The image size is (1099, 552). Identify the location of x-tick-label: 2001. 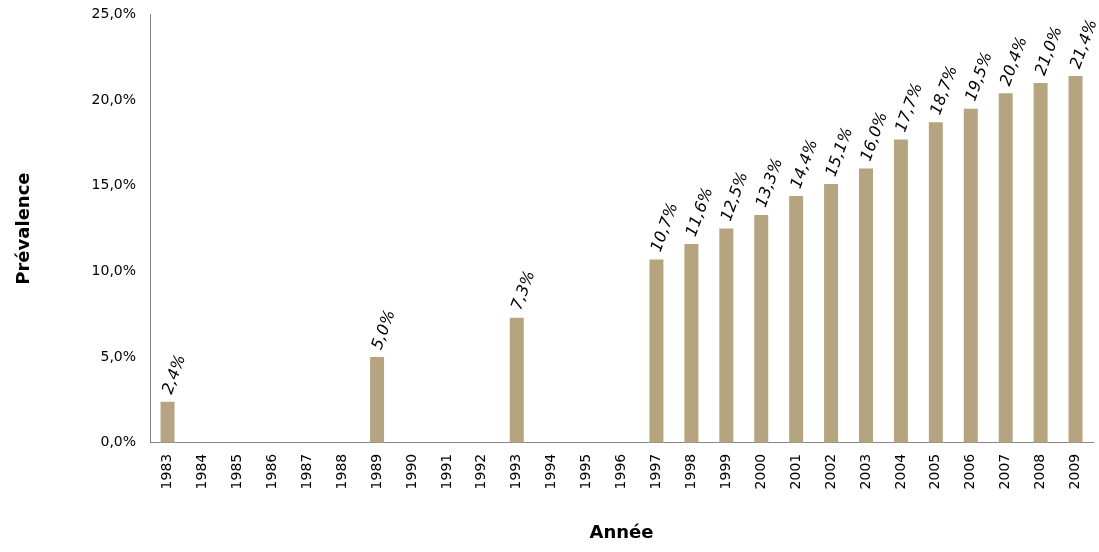
(794, 471).